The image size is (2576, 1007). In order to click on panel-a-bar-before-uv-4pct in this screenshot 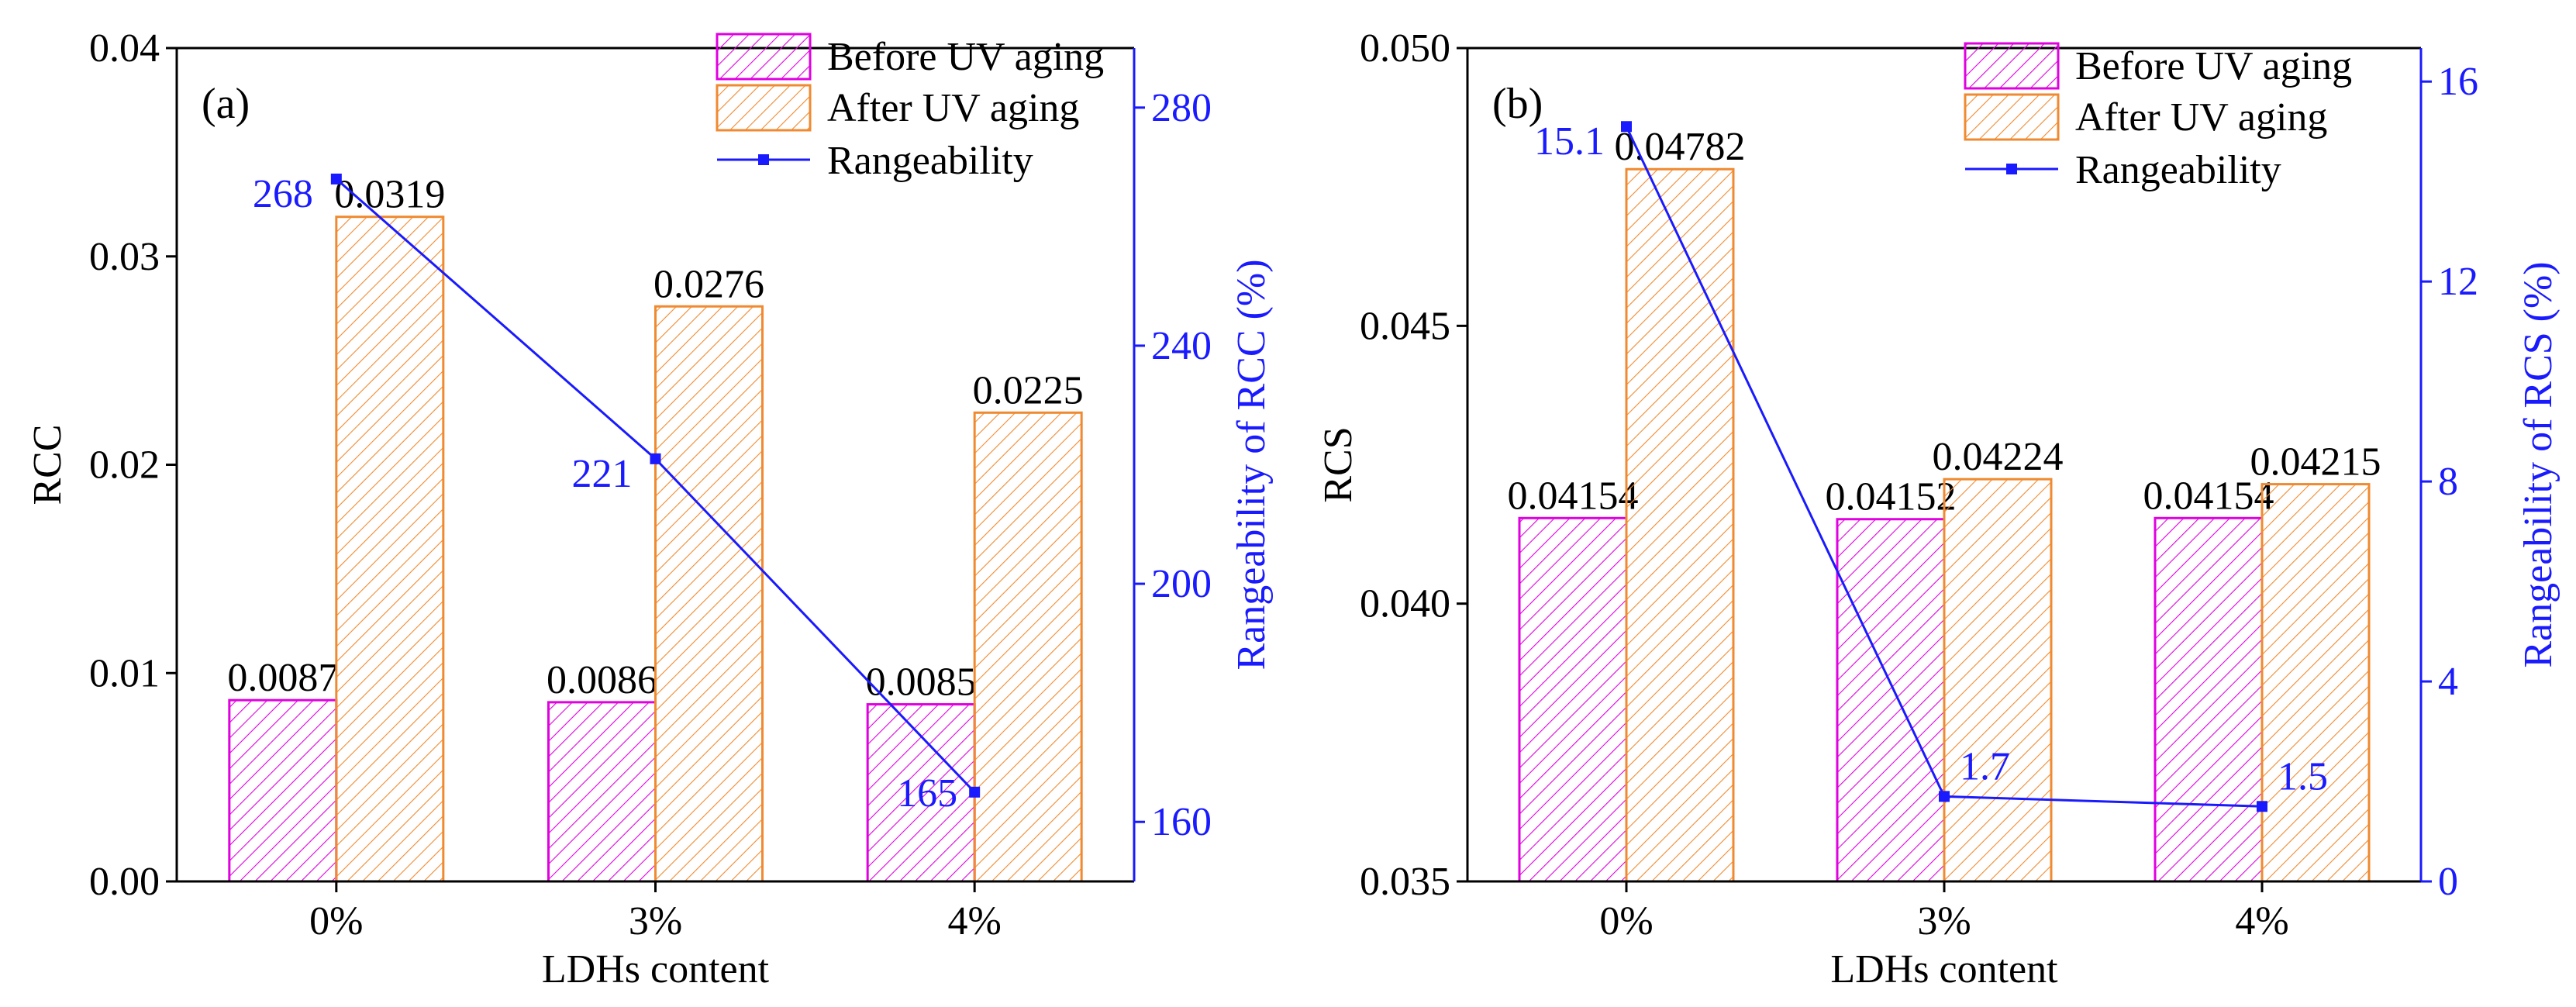, I will do `click(921, 793)`.